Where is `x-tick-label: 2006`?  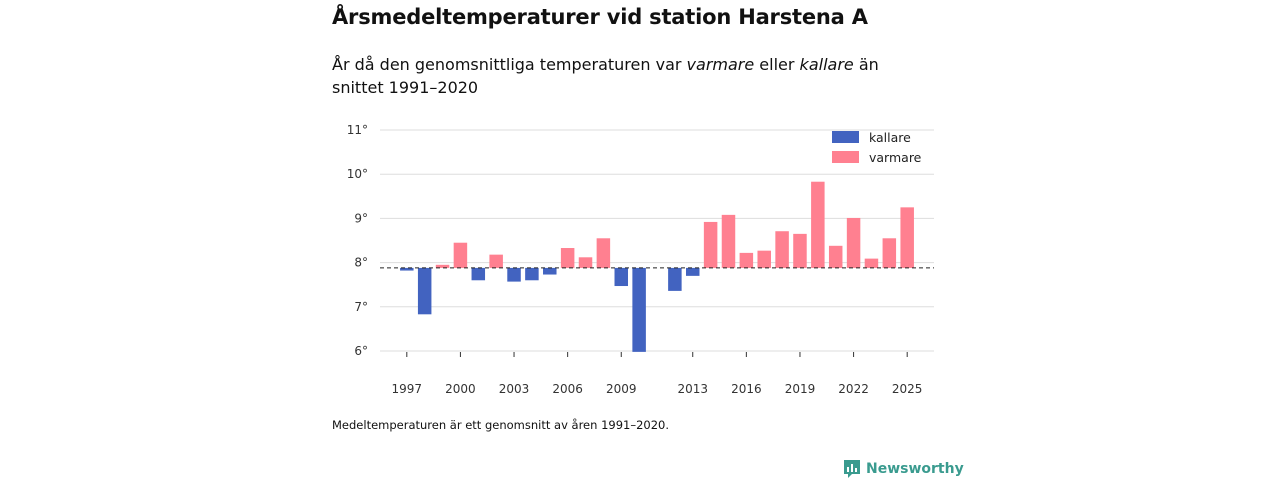 x-tick-label: 2006 is located at coordinates (567, 389).